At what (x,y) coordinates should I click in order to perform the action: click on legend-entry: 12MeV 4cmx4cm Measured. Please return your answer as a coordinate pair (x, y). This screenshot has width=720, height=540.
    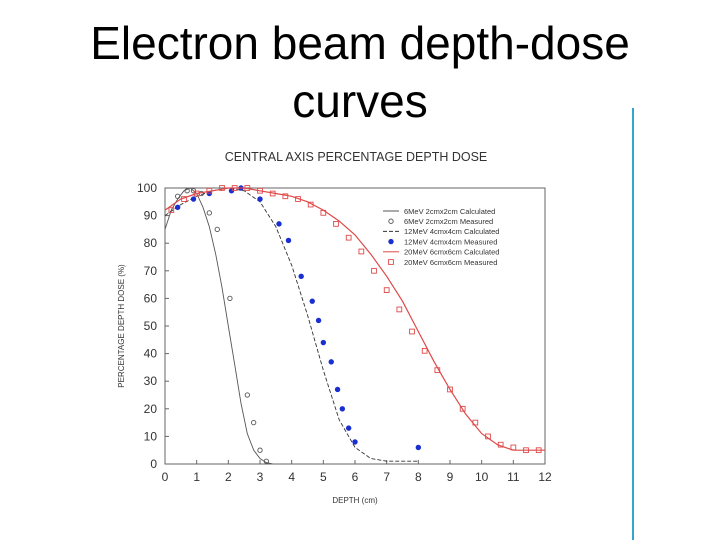
    Looking at the image, I should click on (442, 241).